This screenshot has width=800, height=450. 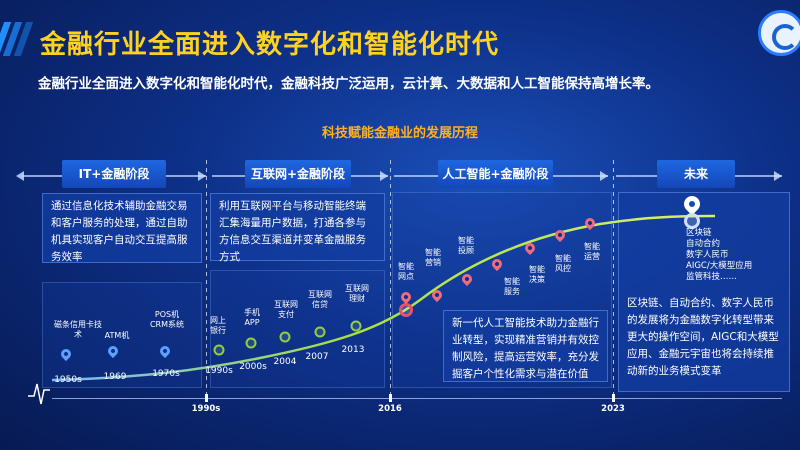 What do you see at coordinates (592, 251) in the screenshot?
I see `milestone-label: 智能运营` at bounding box center [592, 251].